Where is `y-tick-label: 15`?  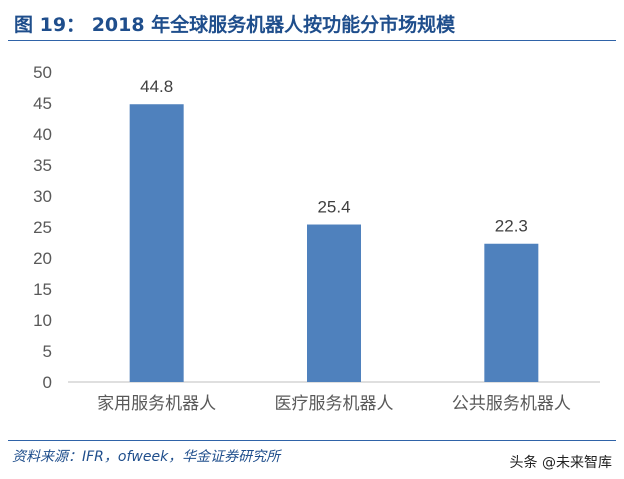 y-tick-label: 15 is located at coordinates (42, 289).